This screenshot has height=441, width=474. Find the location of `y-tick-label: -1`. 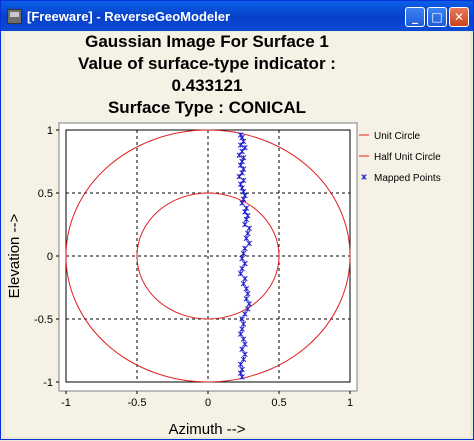

y-tick-label: -1 is located at coordinates (48, 383).